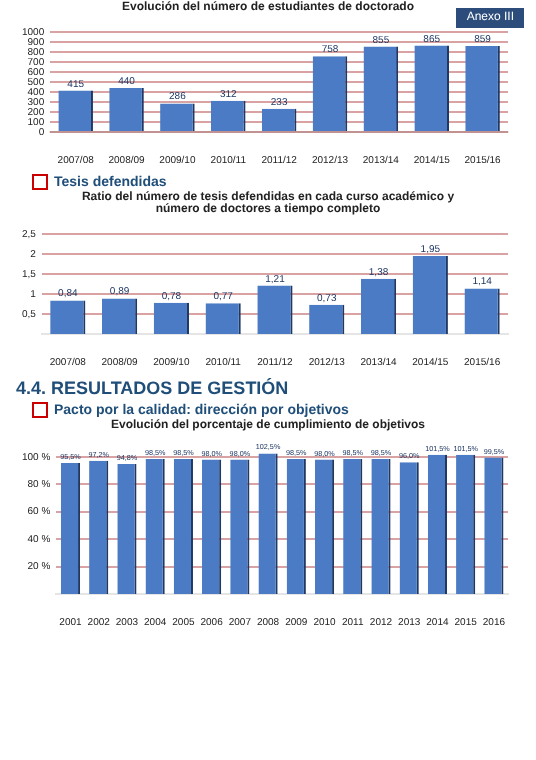 This screenshot has width=536, height=760. I want to click on text: 4.4. RESULTADOS DE GESTIÓN, so click(153, 388).